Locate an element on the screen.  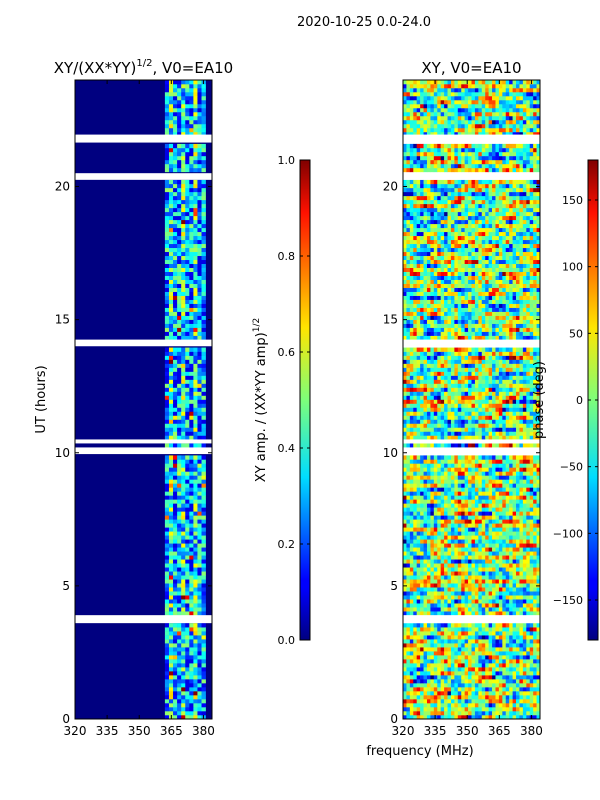
amp-colorbar-label: XY amp. / (XX*YY amp)1/2 is located at coordinates (260, 400).